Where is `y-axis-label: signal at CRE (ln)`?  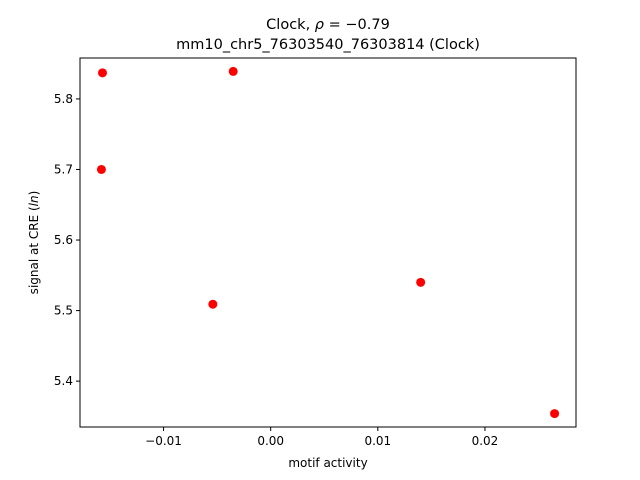
y-axis-label: signal at CRE (ln) is located at coordinates (34, 243).